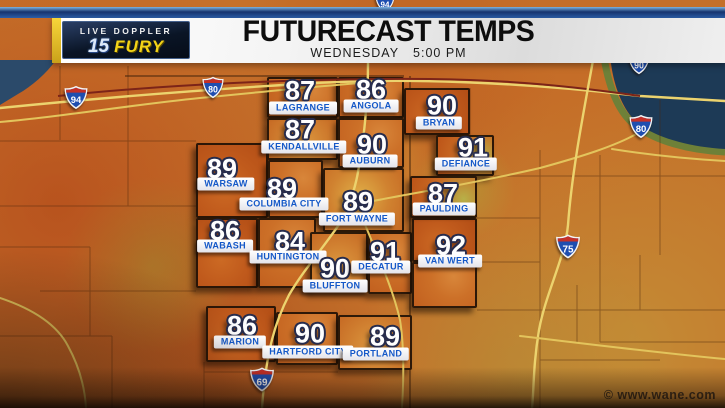 This screenshot has height=408, width=725. I want to click on subtitle: WEDNESDAY 5:00 PM, so click(388, 53).